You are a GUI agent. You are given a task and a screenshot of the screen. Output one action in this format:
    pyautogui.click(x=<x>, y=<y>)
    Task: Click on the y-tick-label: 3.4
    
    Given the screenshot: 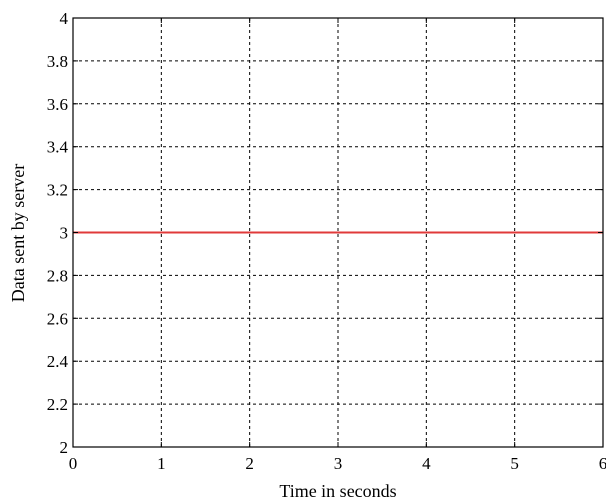 What is the action you would take?
    pyautogui.click(x=58, y=147)
    